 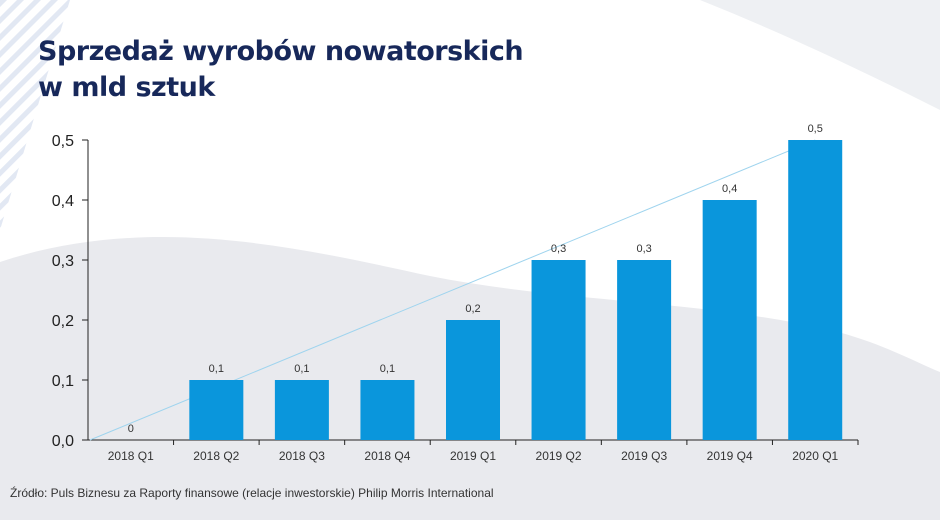 I want to click on x-tick-label: 2019 Q2, so click(x=559, y=456).